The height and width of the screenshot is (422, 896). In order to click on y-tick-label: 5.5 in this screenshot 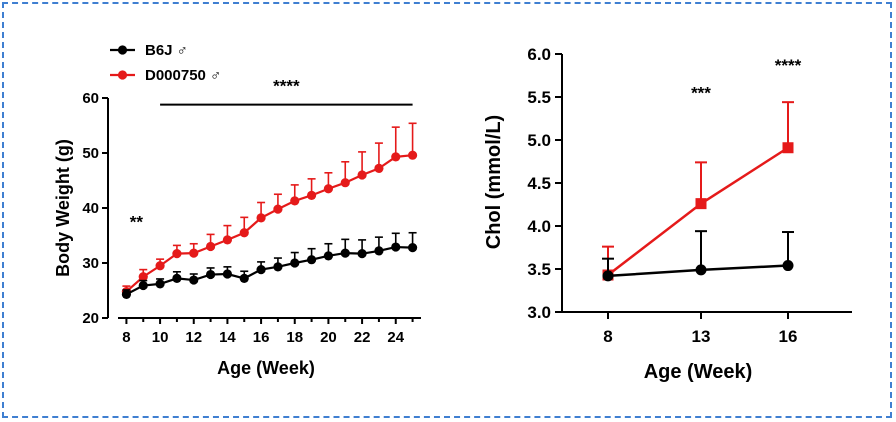, I will do `click(539, 97)`.